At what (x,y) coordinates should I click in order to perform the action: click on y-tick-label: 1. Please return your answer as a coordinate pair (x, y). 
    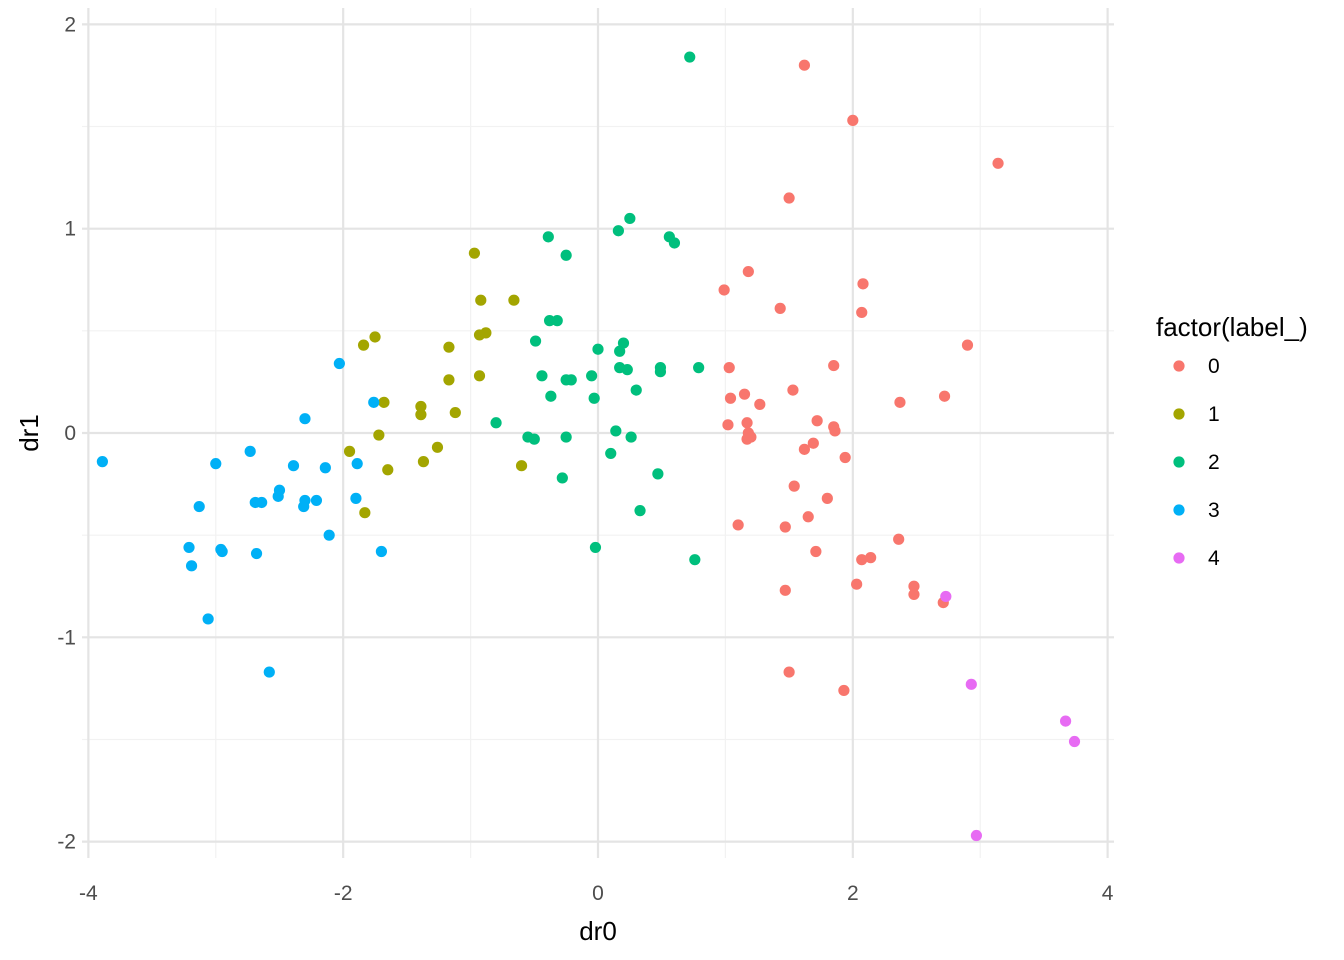
    Looking at the image, I should click on (70, 229).